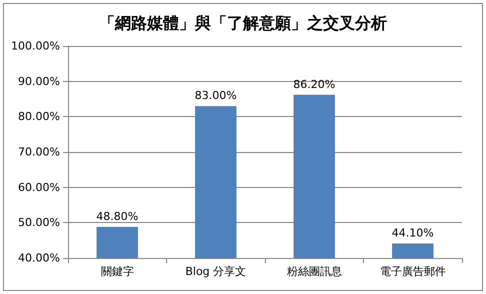 The width and height of the screenshot is (486, 294). What do you see at coordinates (39, 223) in the screenshot?
I see `y-tick-label: 50.00%` at bounding box center [39, 223].